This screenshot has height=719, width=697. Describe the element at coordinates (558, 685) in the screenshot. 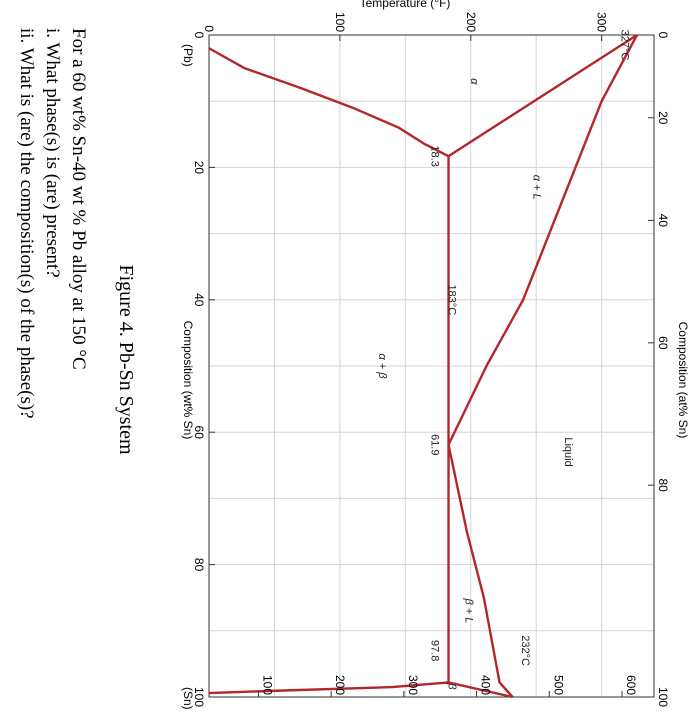

I see `right-tick-label: 500` at that location.